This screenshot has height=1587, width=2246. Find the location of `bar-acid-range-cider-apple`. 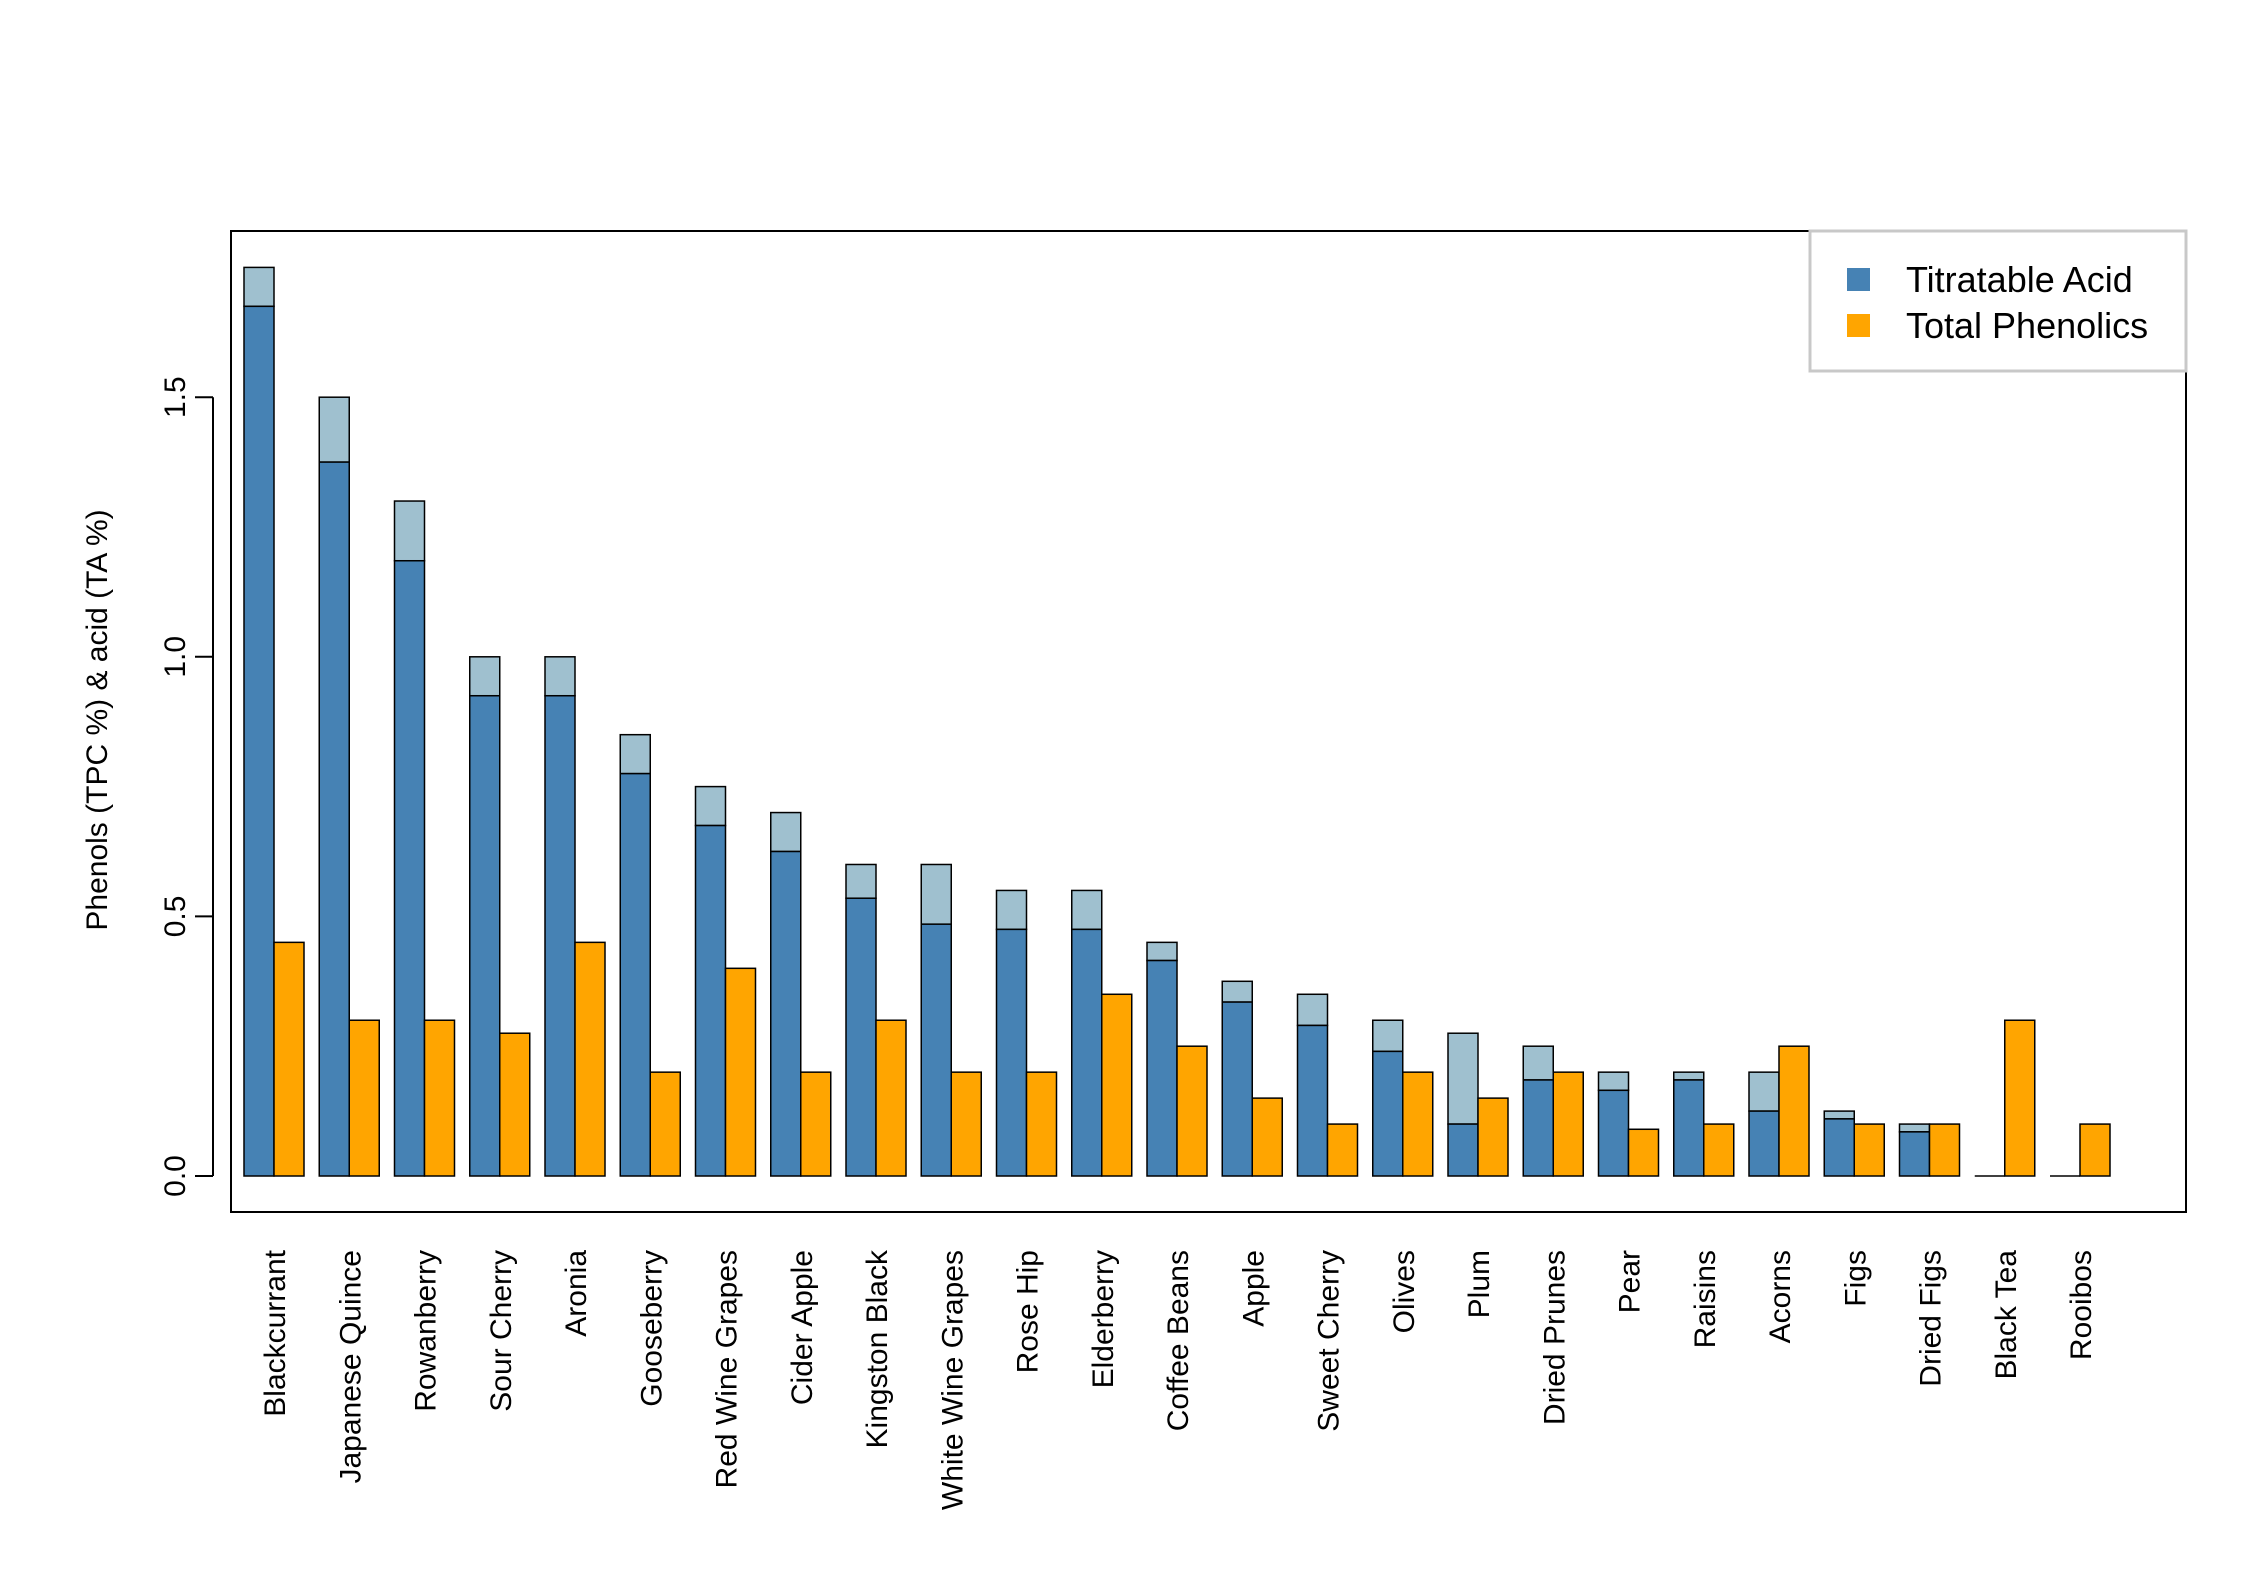

bar-acid-range-cider-apple is located at coordinates (786, 832).